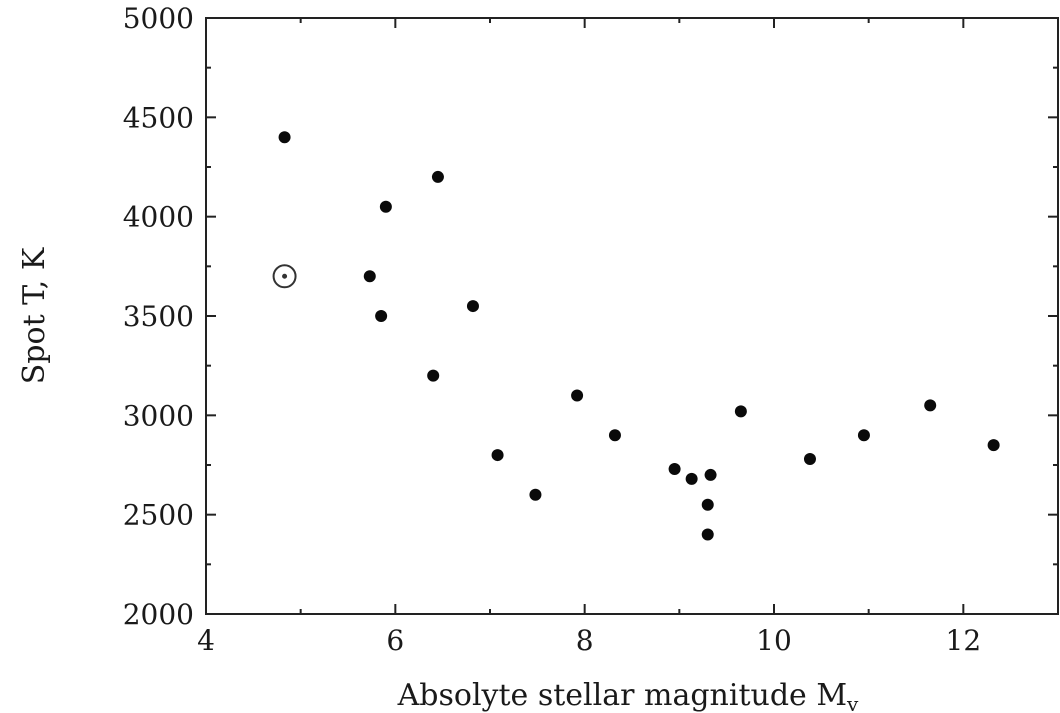 The image size is (1060, 713). Describe the element at coordinates (852, 702) in the screenshot. I see `x-axis-title-subscript: v` at that location.